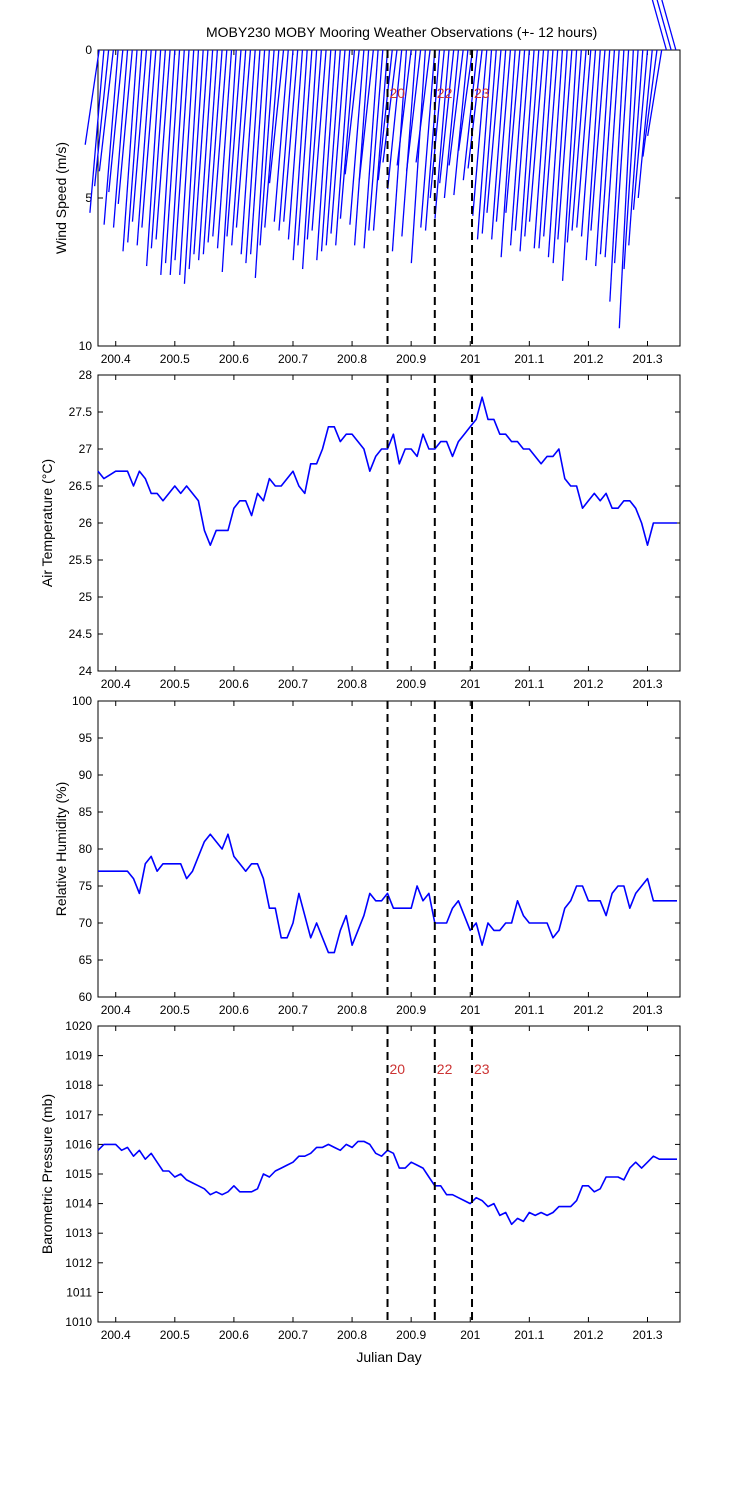 The image size is (750, 1500). Describe the element at coordinates (445, 1069) in the screenshot. I see `event-label: 22` at that location.